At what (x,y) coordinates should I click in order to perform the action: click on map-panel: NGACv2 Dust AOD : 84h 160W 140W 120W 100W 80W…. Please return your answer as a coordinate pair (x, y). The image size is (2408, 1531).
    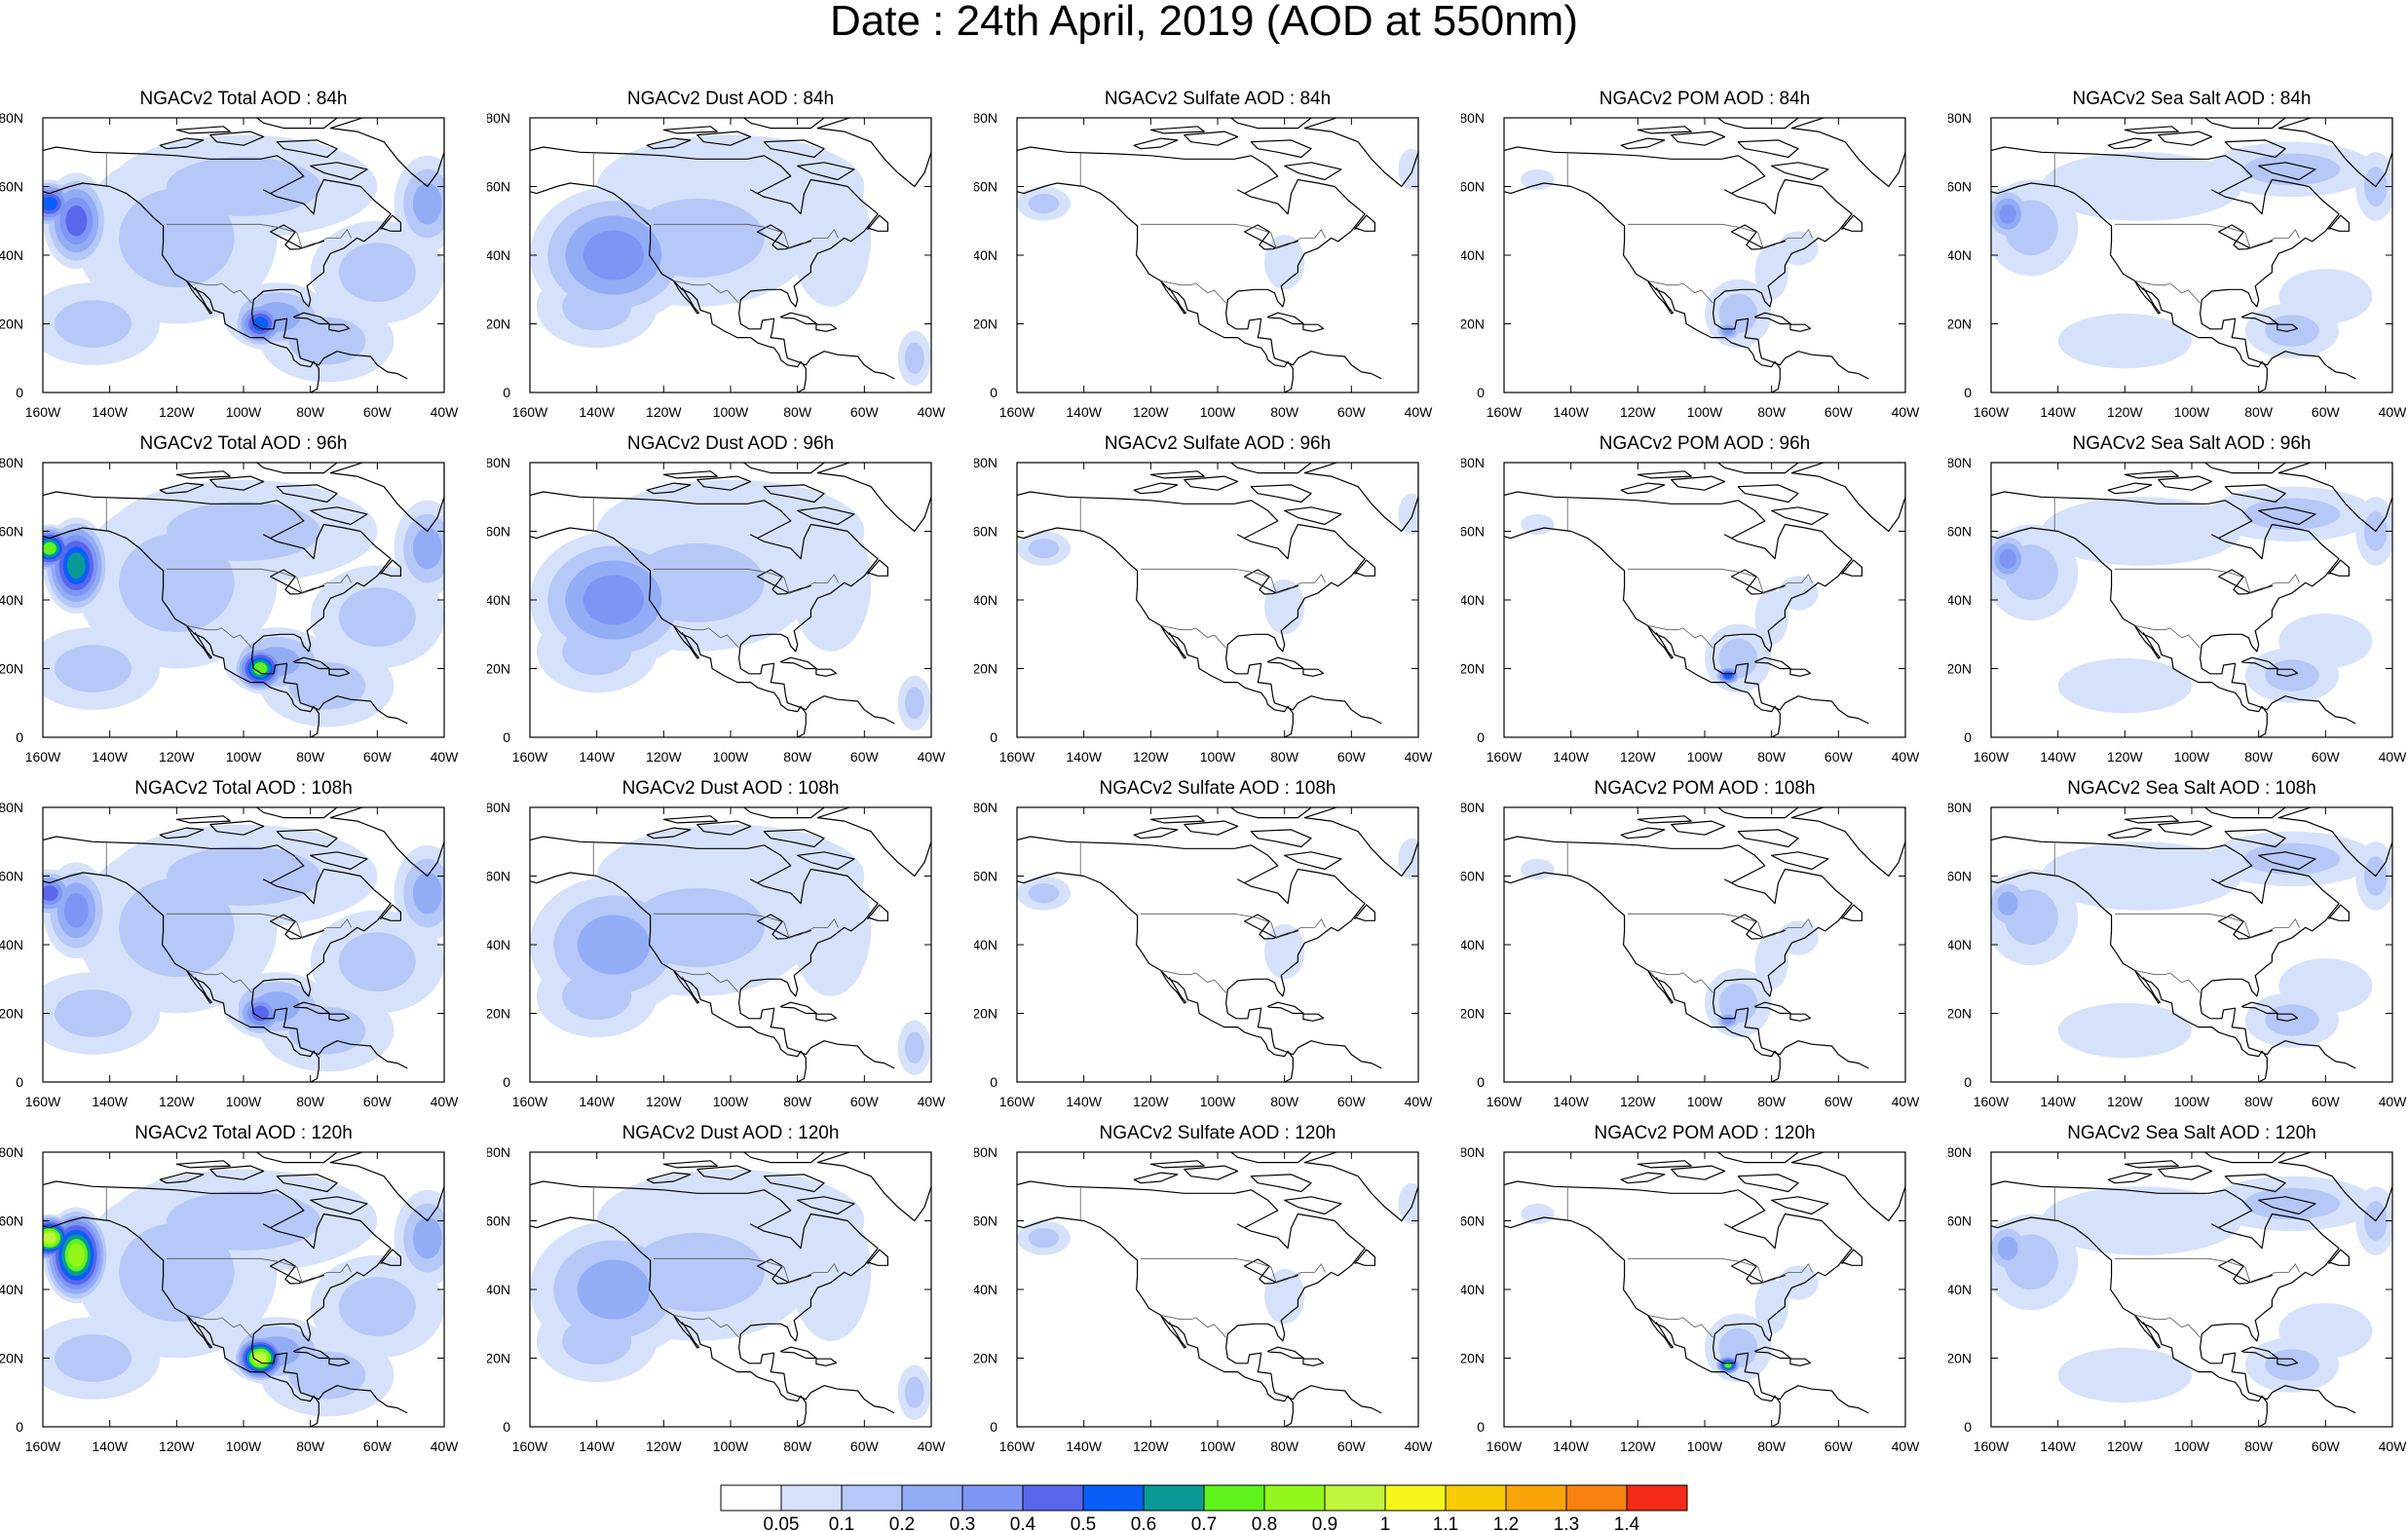
    Looking at the image, I should click on (730, 258).